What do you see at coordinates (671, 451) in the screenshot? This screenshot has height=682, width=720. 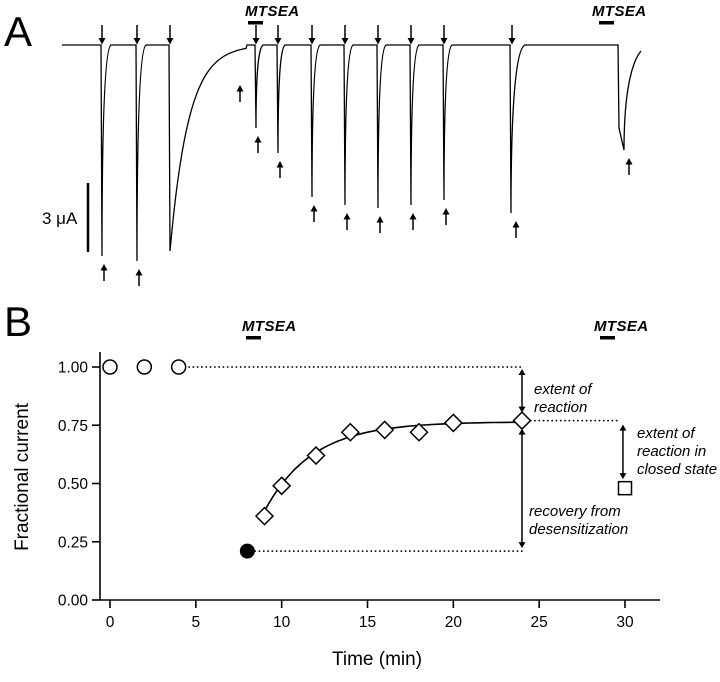 I see `annotation-closed-state-line-2: reaction in` at bounding box center [671, 451].